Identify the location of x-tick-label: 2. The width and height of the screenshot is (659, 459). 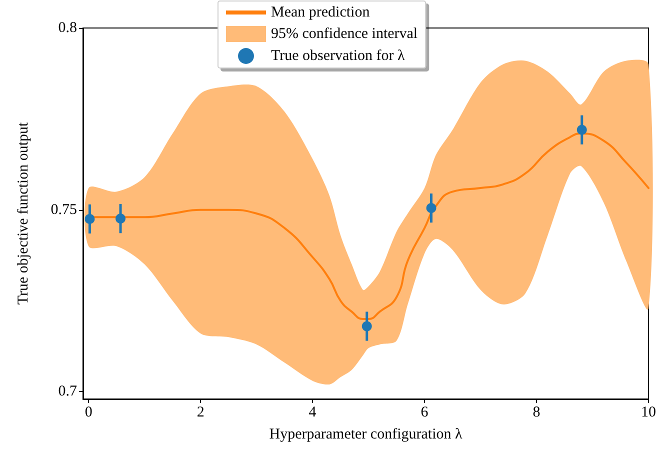
(200, 412).